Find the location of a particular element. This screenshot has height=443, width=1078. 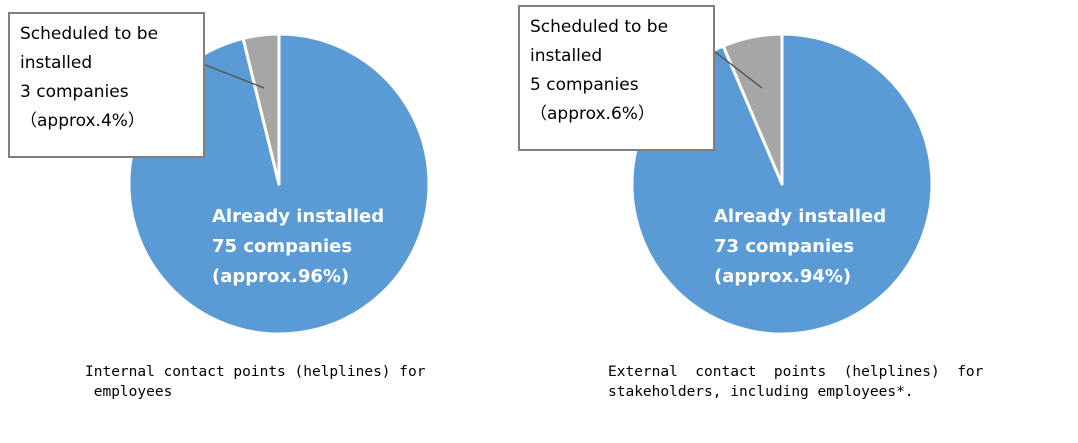

caption-external-line1: External contact points (helplines) for is located at coordinates (796, 372).